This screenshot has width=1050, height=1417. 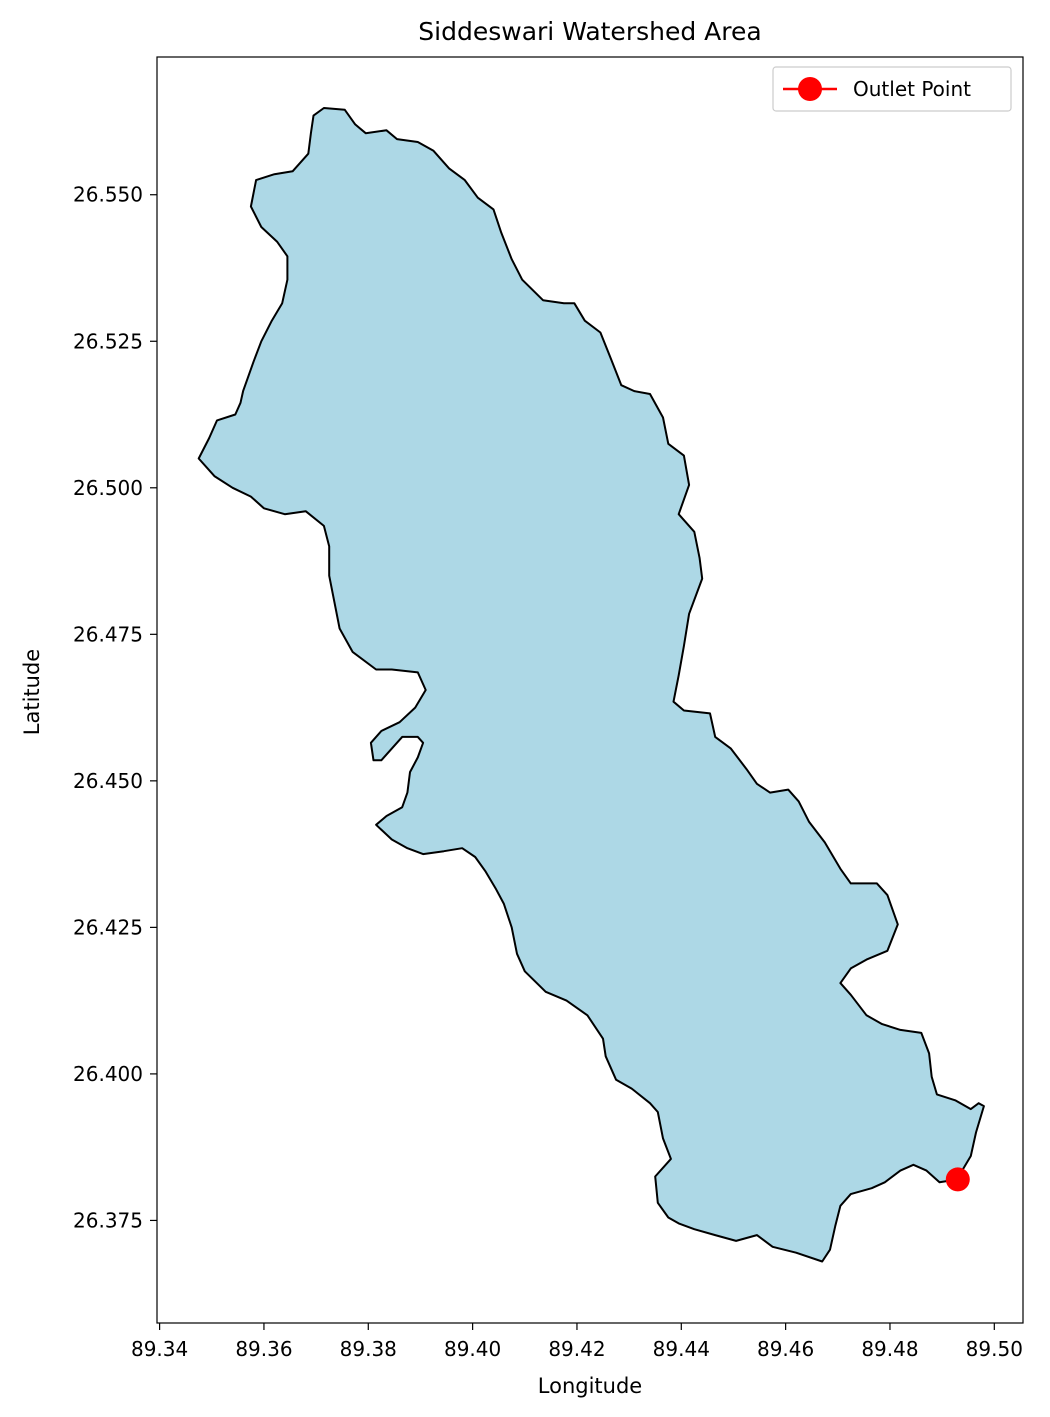 What do you see at coordinates (368, 1349) in the screenshot?
I see `x-tick-label: 89.38` at bounding box center [368, 1349].